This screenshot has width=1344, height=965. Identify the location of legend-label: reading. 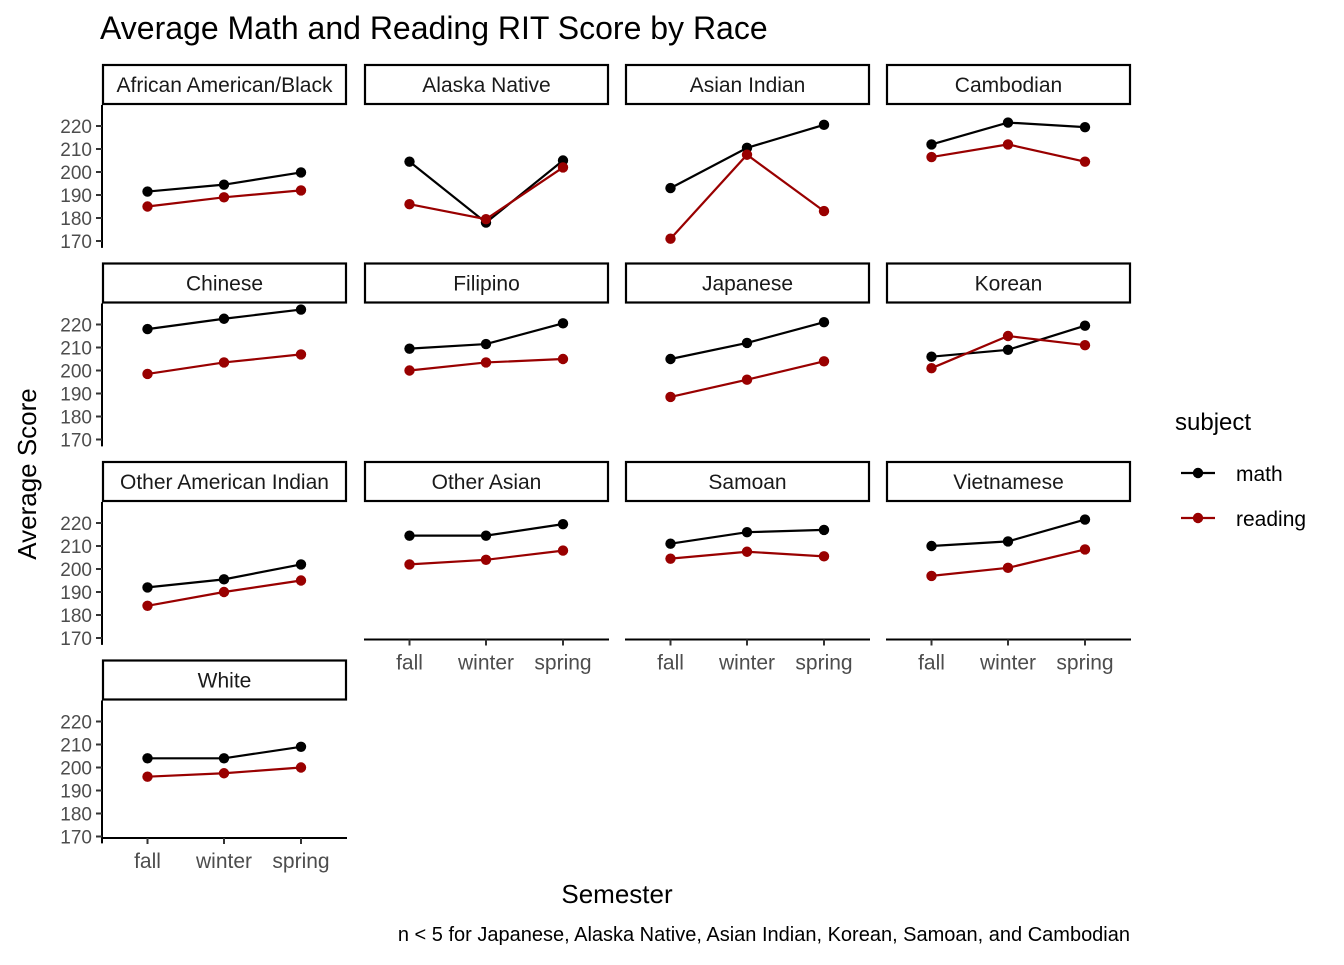
(1271, 519).